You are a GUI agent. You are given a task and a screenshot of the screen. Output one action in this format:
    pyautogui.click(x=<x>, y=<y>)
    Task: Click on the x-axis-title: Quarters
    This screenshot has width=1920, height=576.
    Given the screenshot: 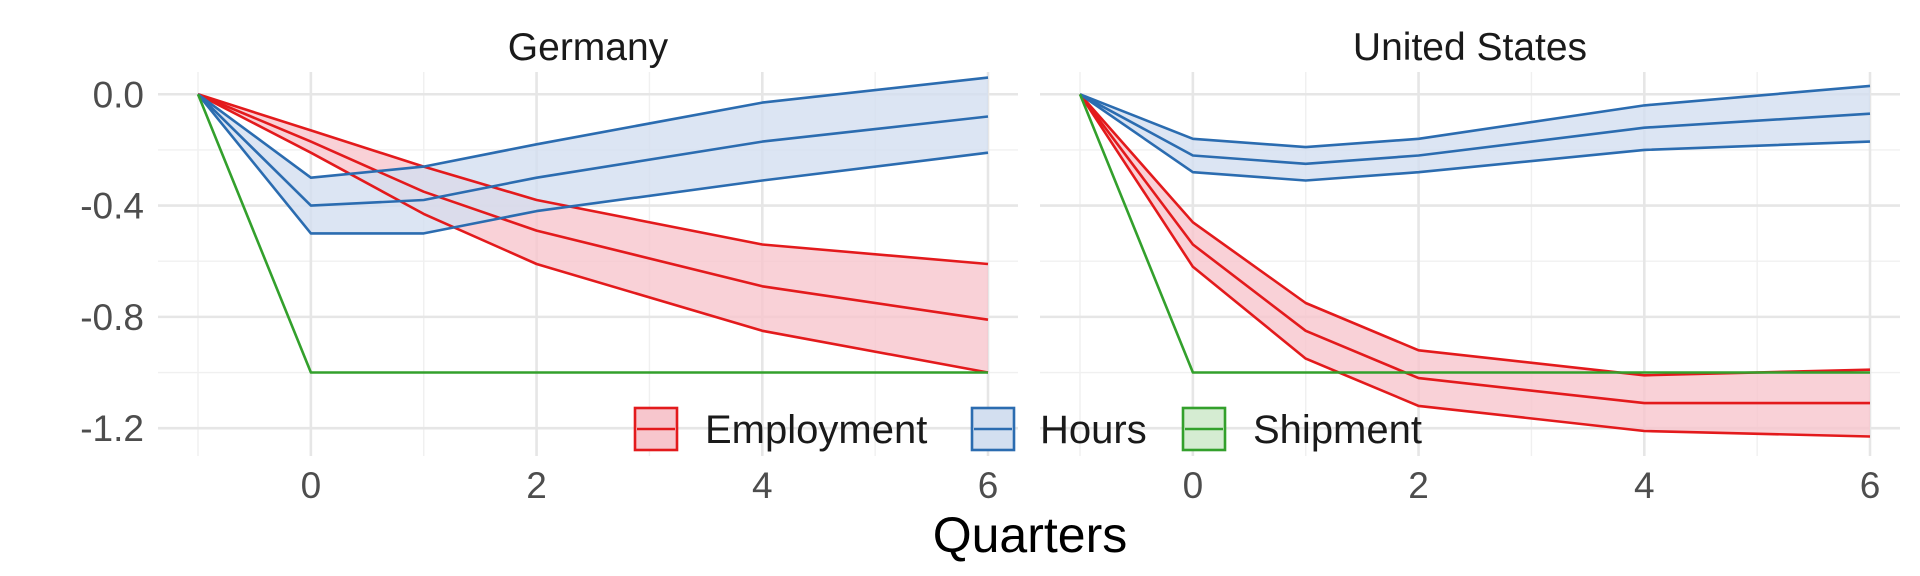 What is the action you would take?
    pyautogui.click(x=1030, y=535)
    